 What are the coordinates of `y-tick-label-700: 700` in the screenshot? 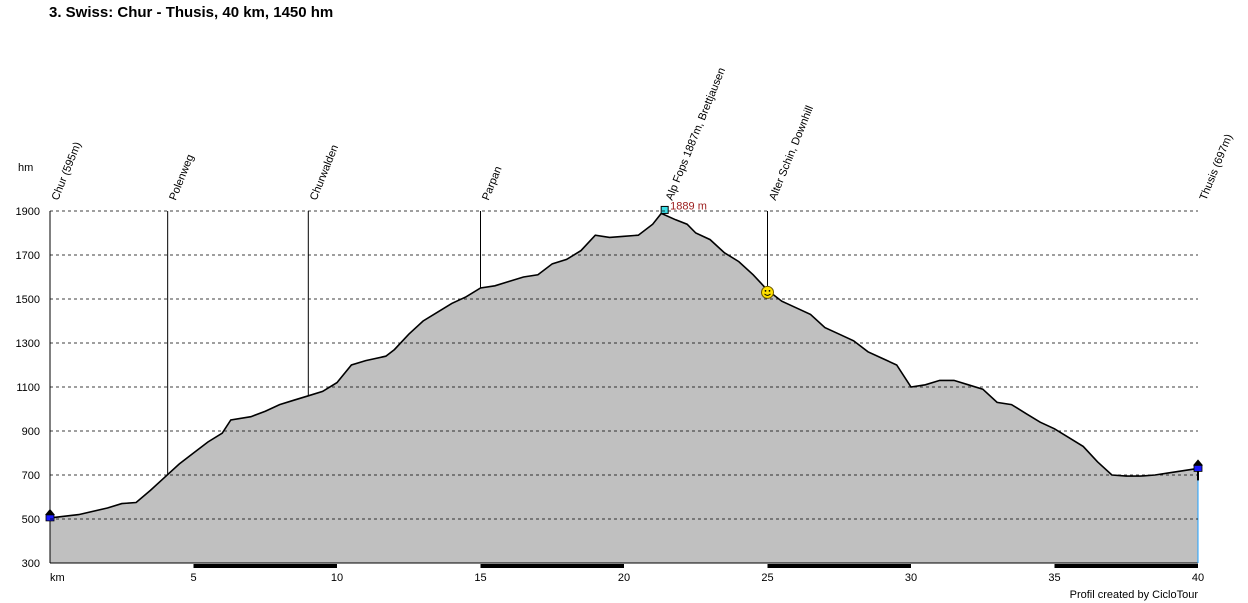 It's located at (31, 476).